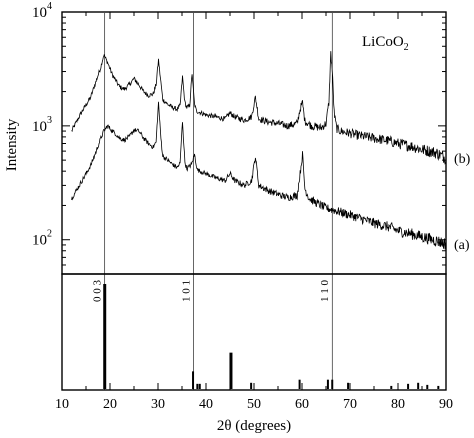 The width and height of the screenshot is (474, 438). Describe the element at coordinates (212, 291) in the screenshot. I see `miller-index-labels: 0 0 3 1 0 1 1 1 0` at that location.